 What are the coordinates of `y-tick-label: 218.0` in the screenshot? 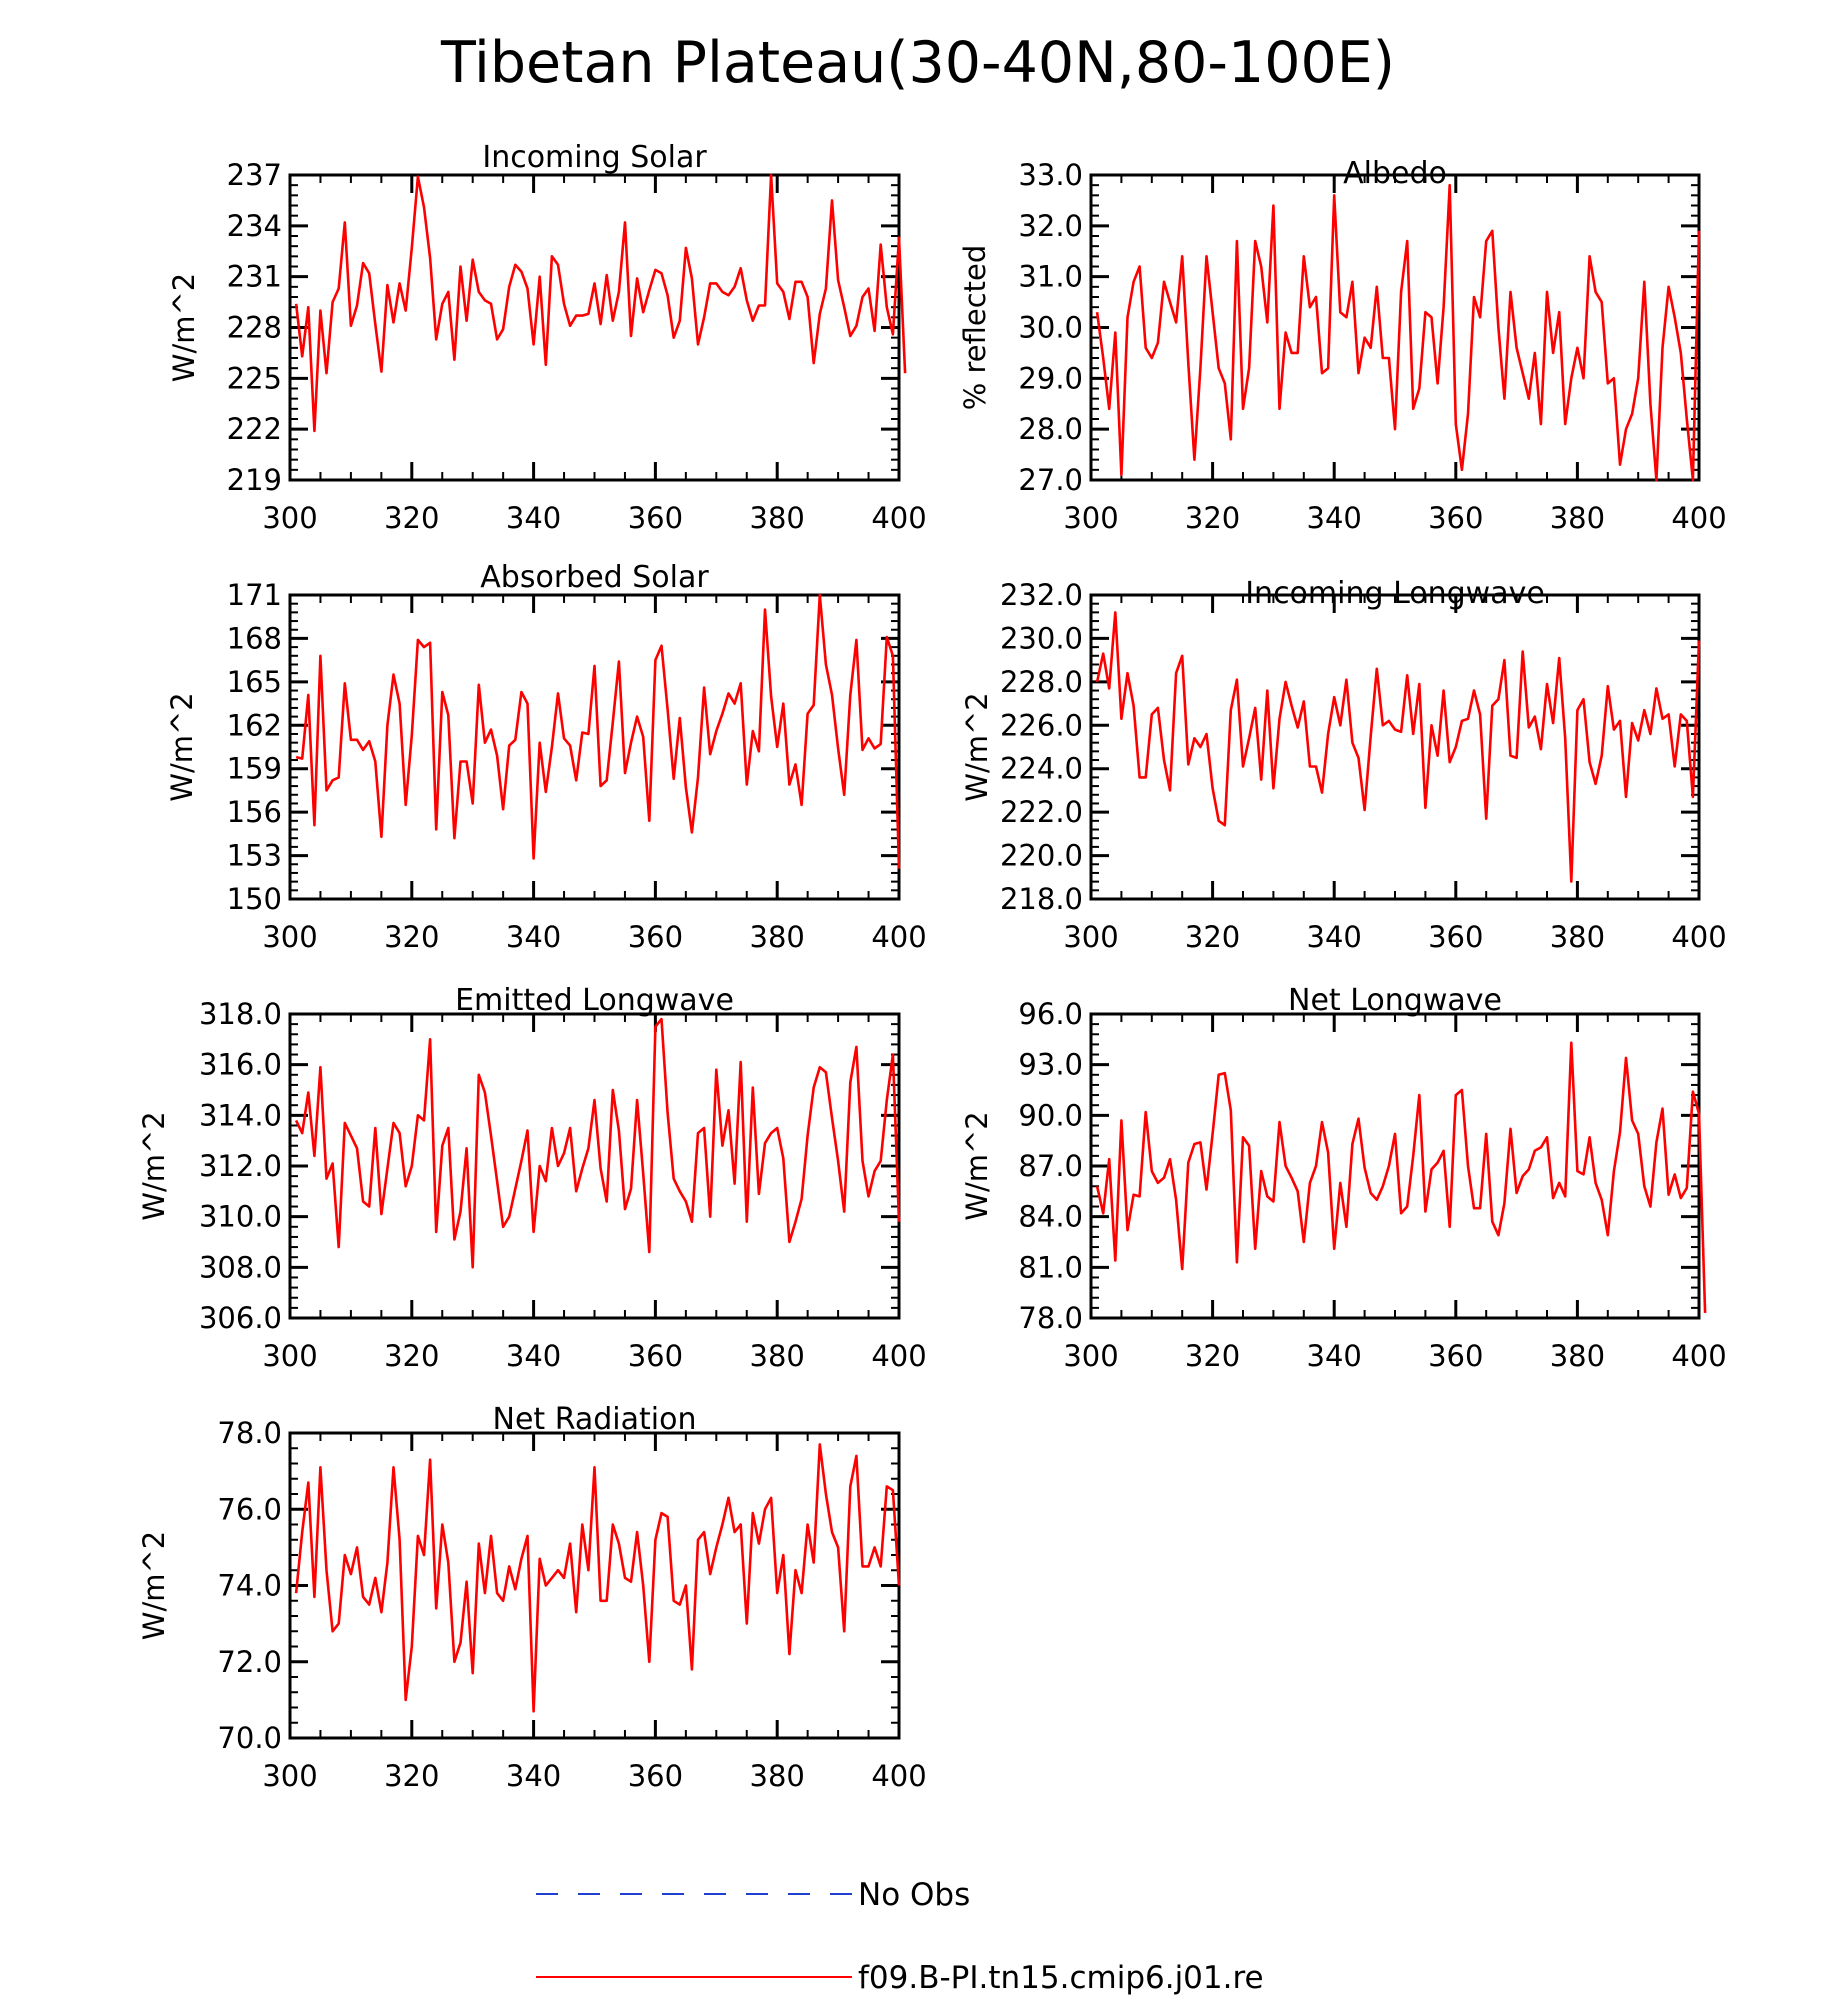 It's located at (1041, 899).